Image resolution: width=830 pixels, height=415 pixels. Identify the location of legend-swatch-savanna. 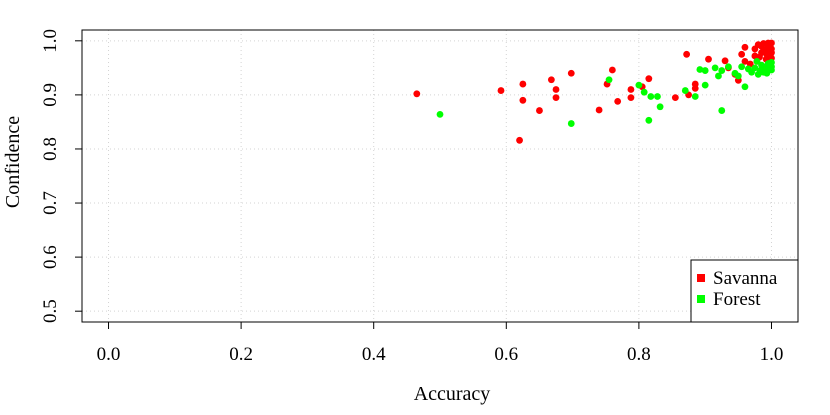
(701, 278).